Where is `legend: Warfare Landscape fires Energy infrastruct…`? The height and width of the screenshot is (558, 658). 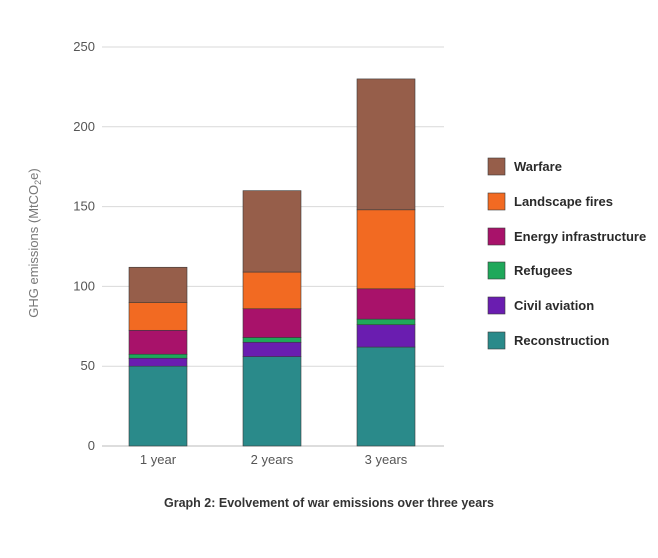
legend: Warfare Landscape fires Energy infrastruct… is located at coordinates (566, 253).